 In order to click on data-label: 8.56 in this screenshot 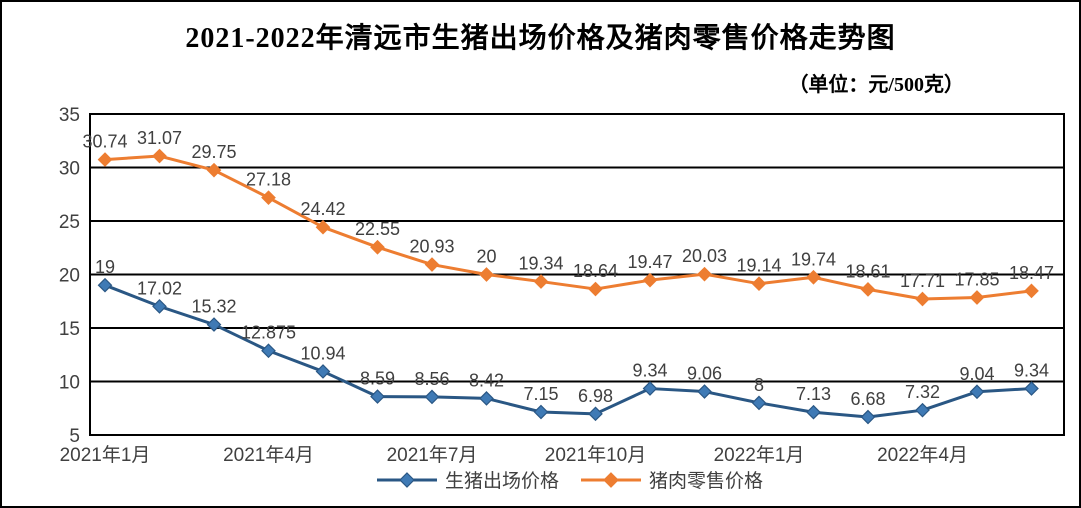, I will do `click(431, 379)`.